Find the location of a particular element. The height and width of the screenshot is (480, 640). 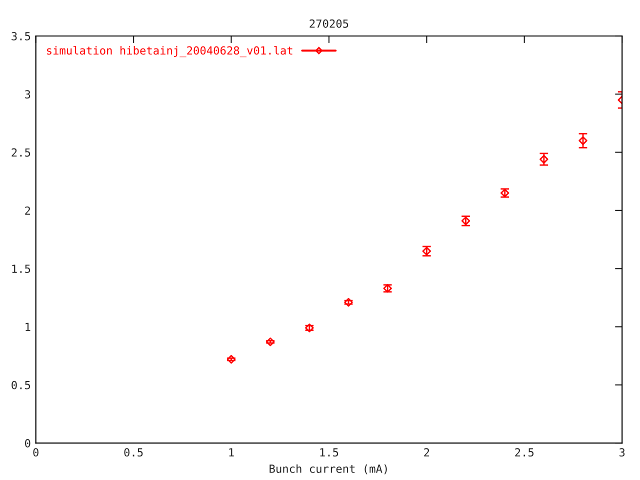

y-tick-label: 2 is located at coordinates (27, 210).